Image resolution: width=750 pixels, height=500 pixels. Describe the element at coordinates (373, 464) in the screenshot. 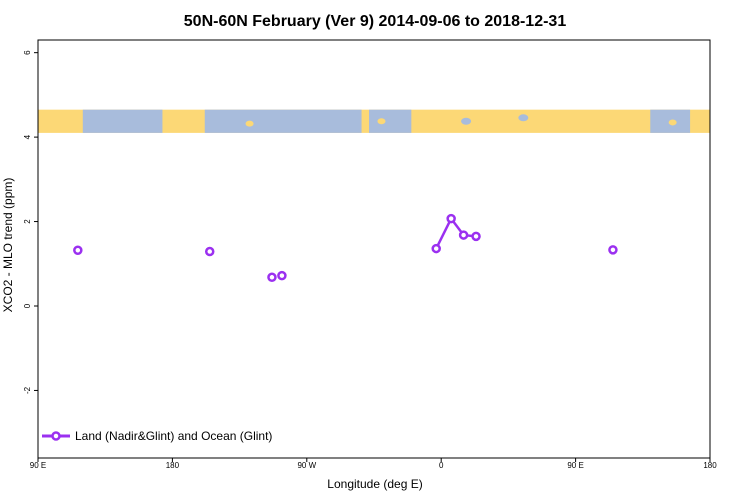

I see `x-axis: 90 E 180 90 W 0 90 E 180` at that location.